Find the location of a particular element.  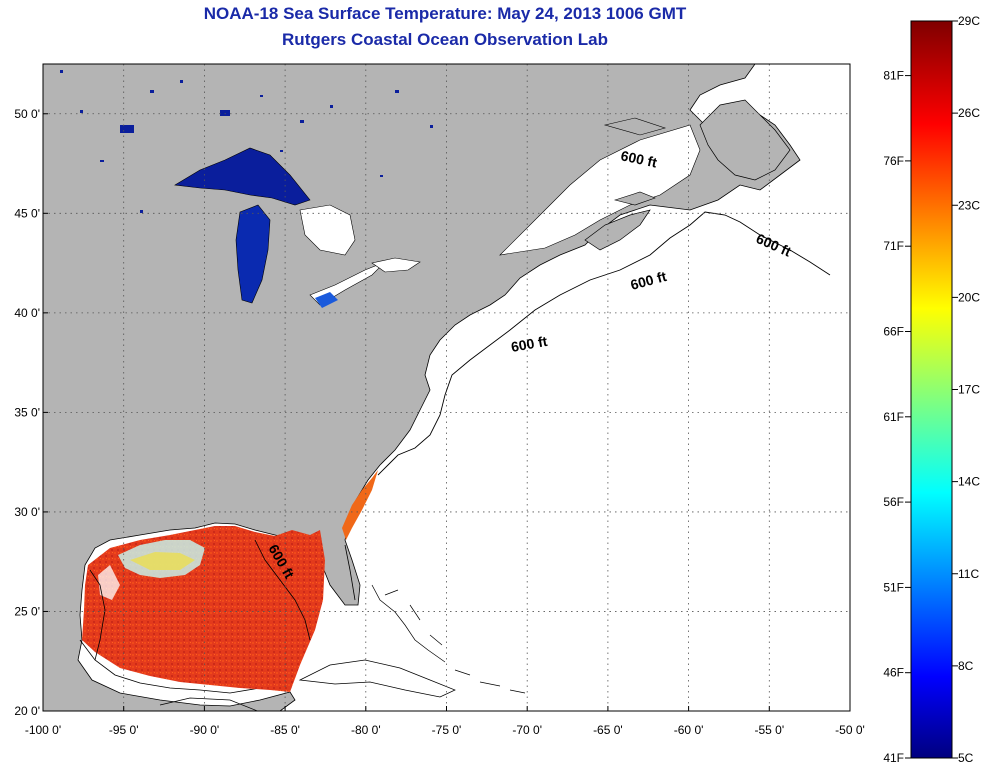

yucatan-coast is located at coordinates (170, 666).